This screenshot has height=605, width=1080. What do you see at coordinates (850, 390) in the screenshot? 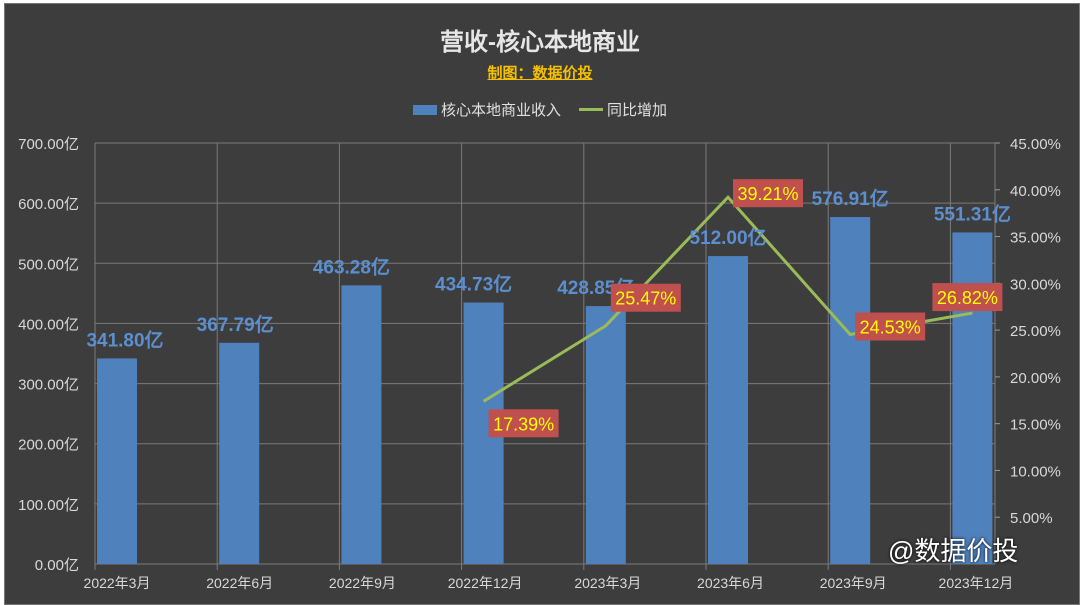
I see `bar-2023年9月` at bounding box center [850, 390].